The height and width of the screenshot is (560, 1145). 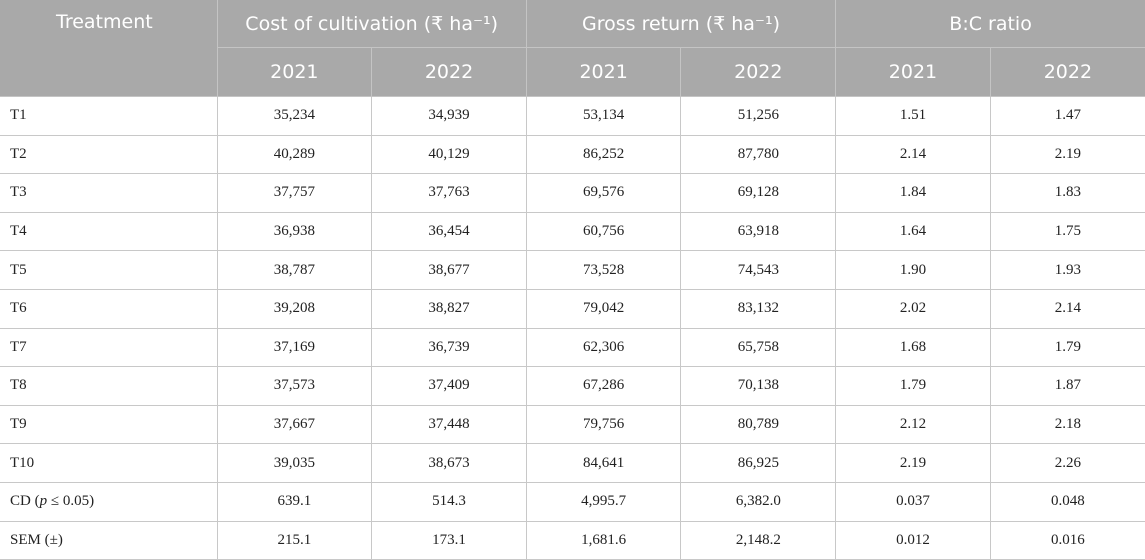 What do you see at coordinates (604, 386) in the screenshot?
I see `table-cell: 67,286` at bounding box center [604, 386].